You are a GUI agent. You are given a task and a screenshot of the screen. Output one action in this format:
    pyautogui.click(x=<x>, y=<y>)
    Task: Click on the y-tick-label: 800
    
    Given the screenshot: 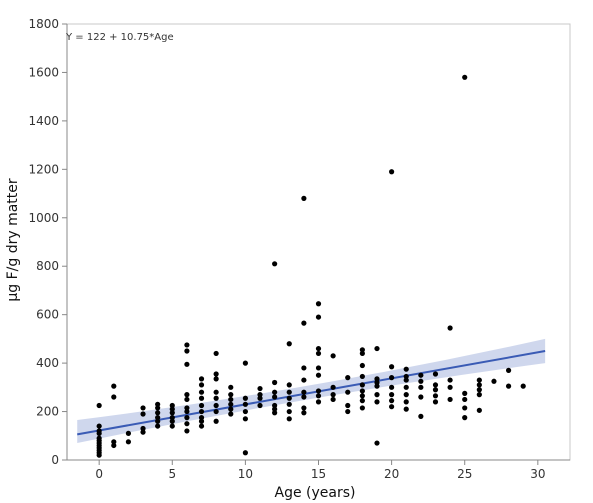 What is the action you would take?
    pyautogui.click(x=47, y=266)
    